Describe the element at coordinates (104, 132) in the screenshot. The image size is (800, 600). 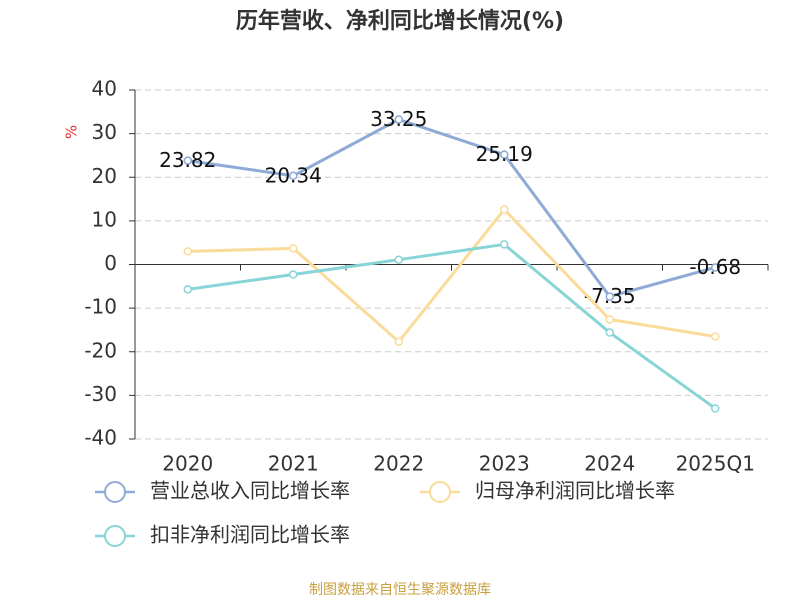
I see `y-tick-label: 30` at that location.